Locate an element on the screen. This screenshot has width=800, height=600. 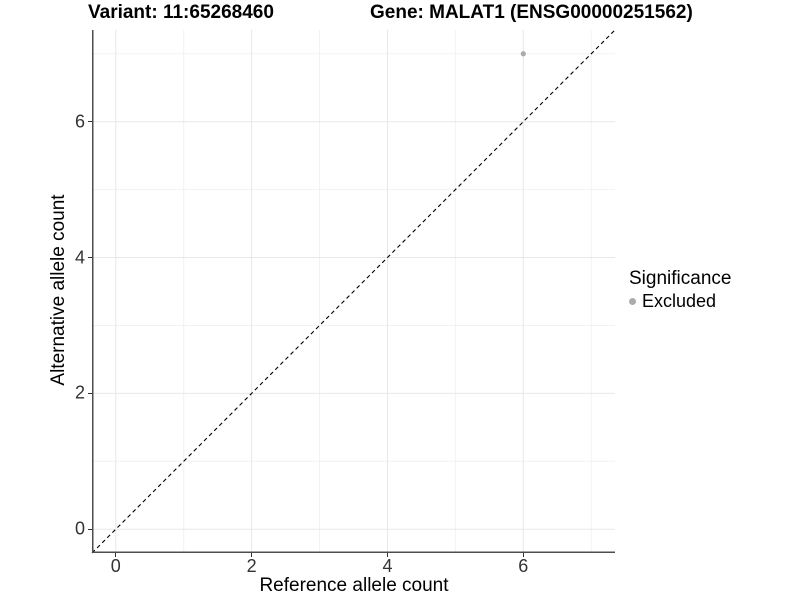
y-tick-label: 6 is located at coordinates (79, 121).